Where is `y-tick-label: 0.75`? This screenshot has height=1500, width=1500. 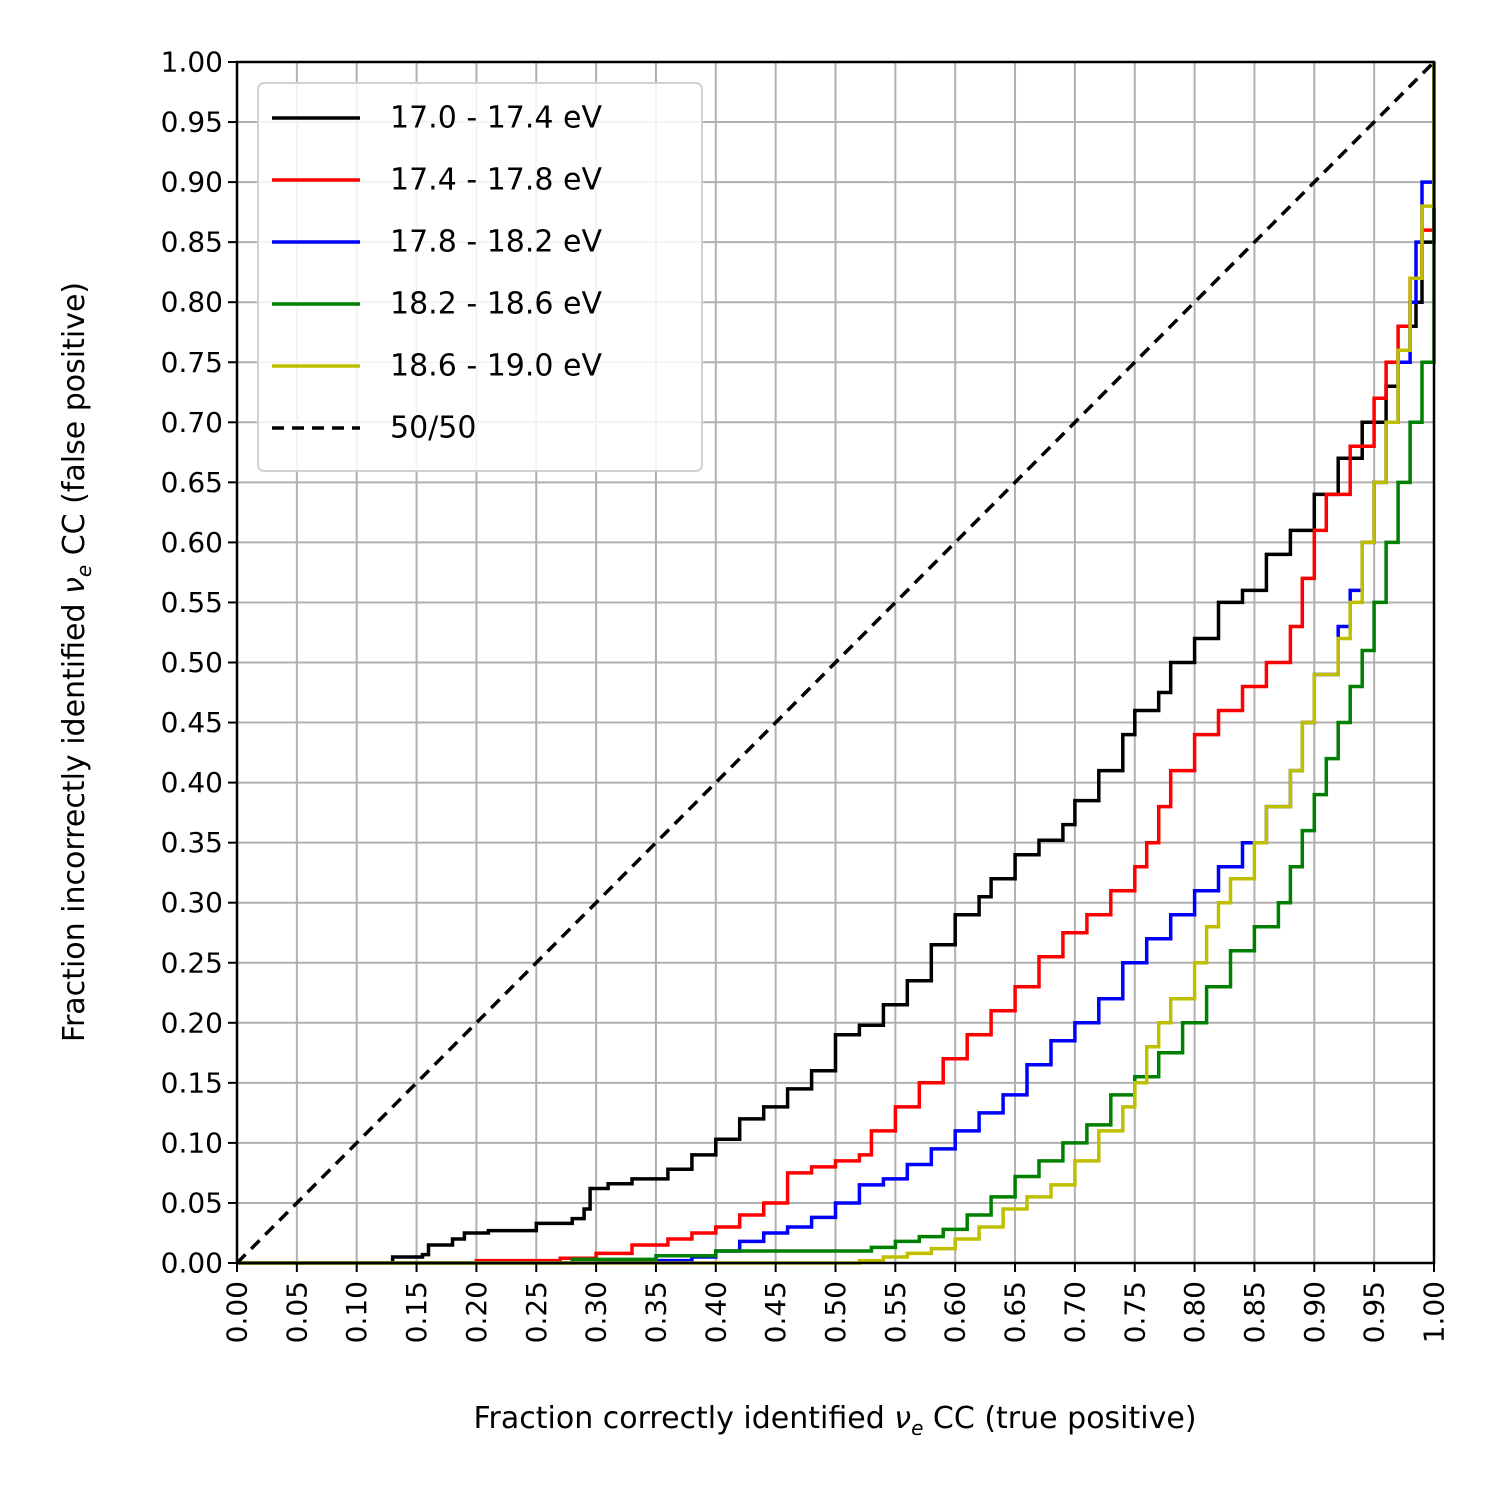 y-tick-label: 0.75 is located at coordinates (192, 362).